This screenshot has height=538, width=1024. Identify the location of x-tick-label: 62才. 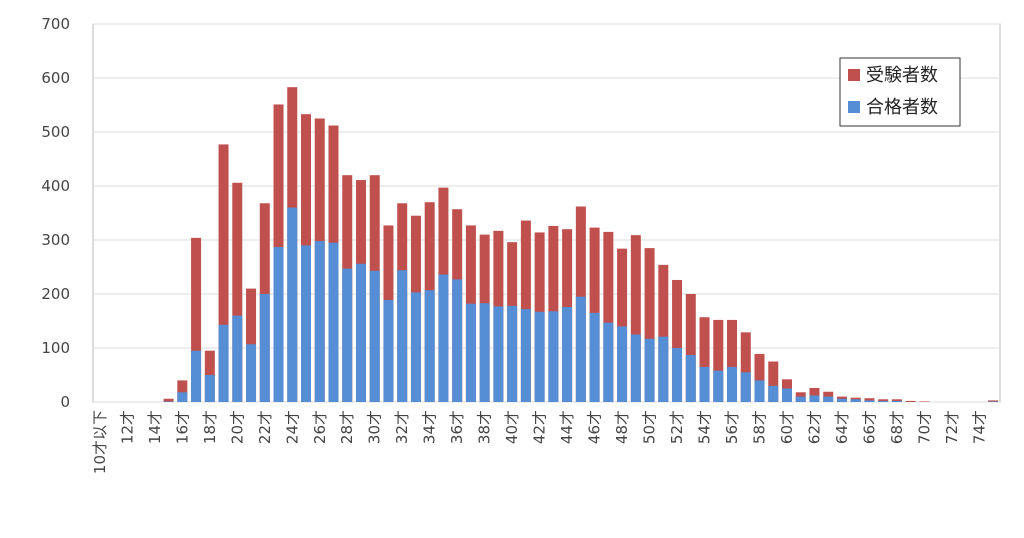
(814, 427).